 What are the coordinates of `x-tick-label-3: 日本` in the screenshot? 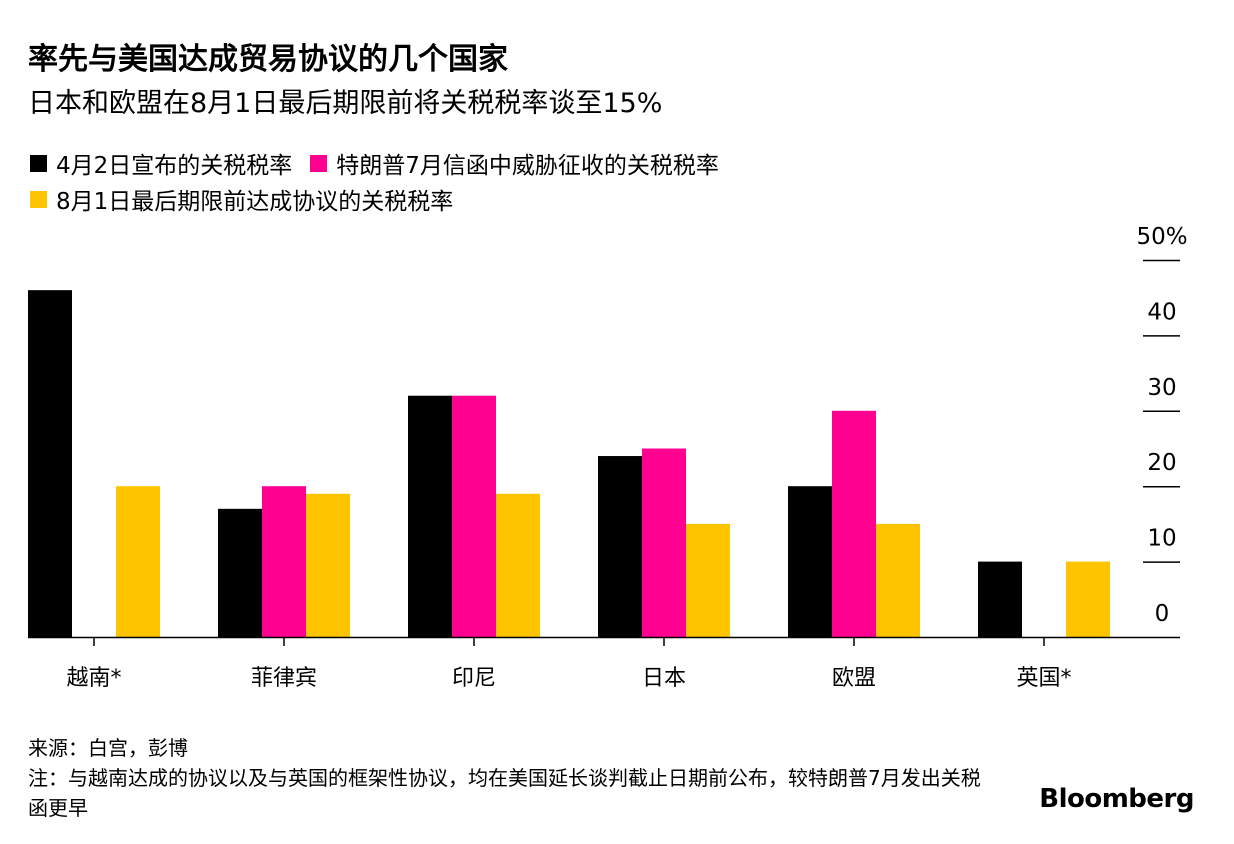 It's located at (664, 678).